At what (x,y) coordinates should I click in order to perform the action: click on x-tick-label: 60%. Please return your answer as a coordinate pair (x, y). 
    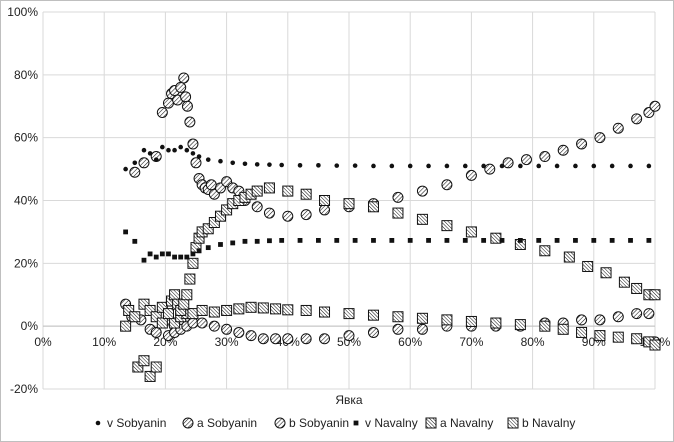
    Looking at the image, I should click on (410, 342).